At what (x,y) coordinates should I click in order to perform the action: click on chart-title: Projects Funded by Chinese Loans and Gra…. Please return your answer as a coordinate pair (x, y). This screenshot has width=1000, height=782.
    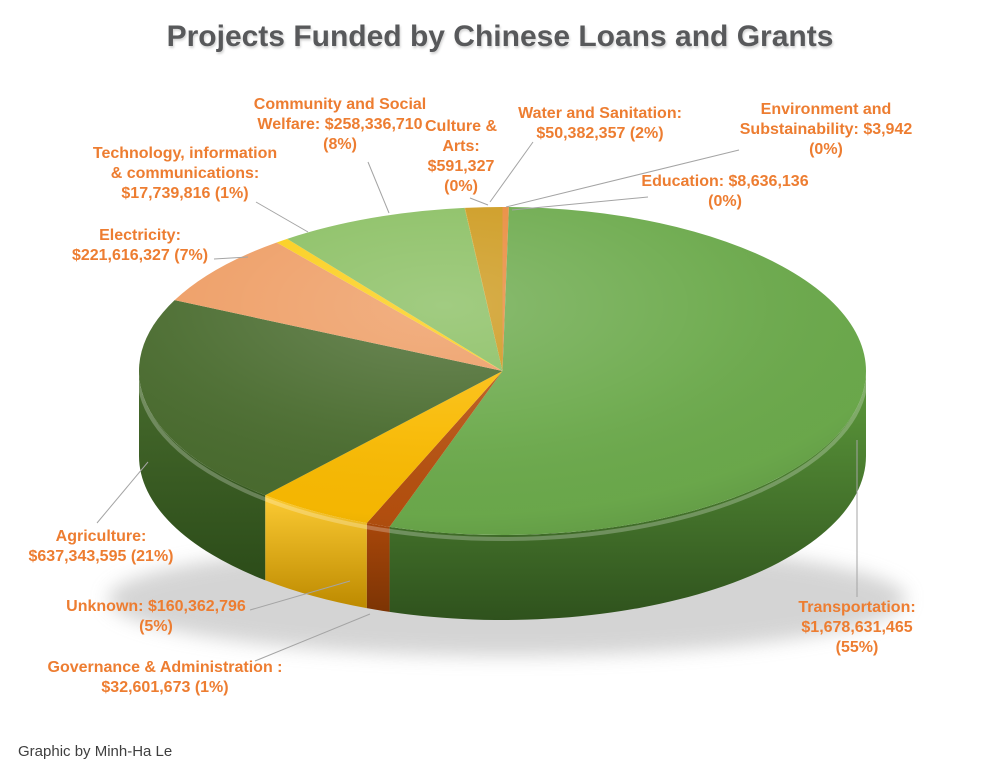
    Looking at the image, I should click on (500, 36).